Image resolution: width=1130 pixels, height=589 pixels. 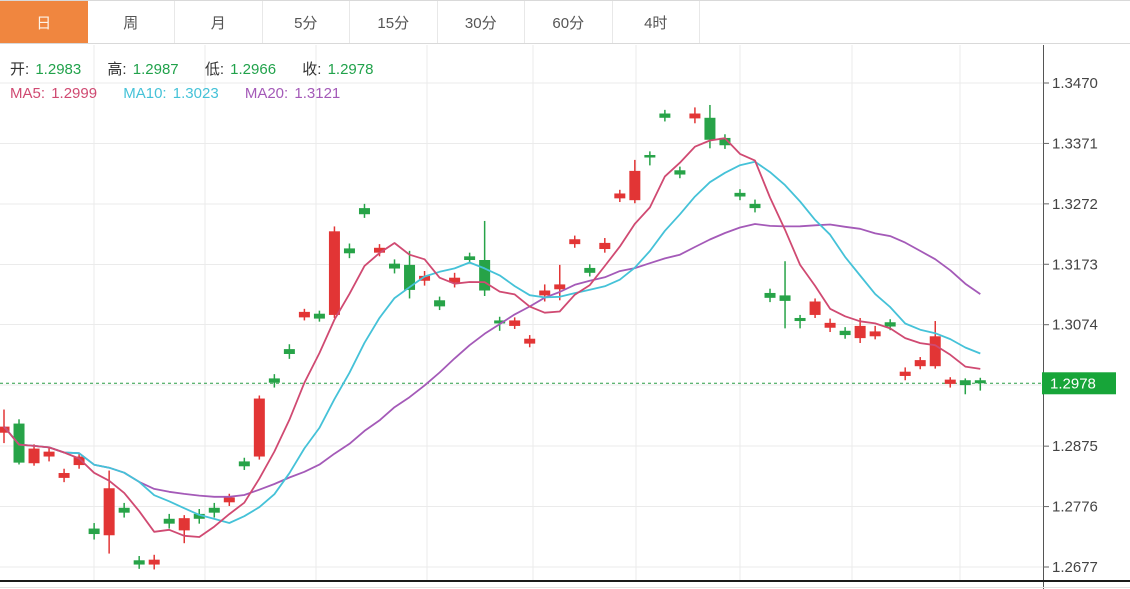 I want to click on open-label: 开:, so click(x=20, y=69).